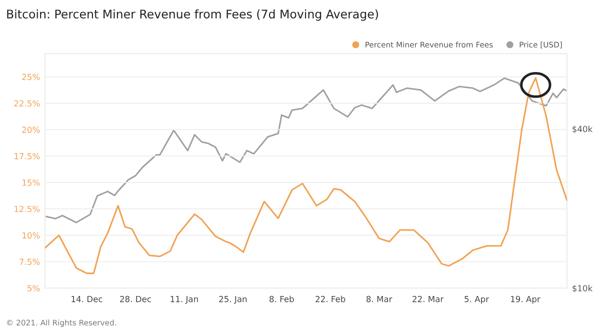 This screenshot has height=335, width=600. Describe the element at coordinates (233, 300) in the screenshot. I see `x-tick-label: 25. Jan` at that location.